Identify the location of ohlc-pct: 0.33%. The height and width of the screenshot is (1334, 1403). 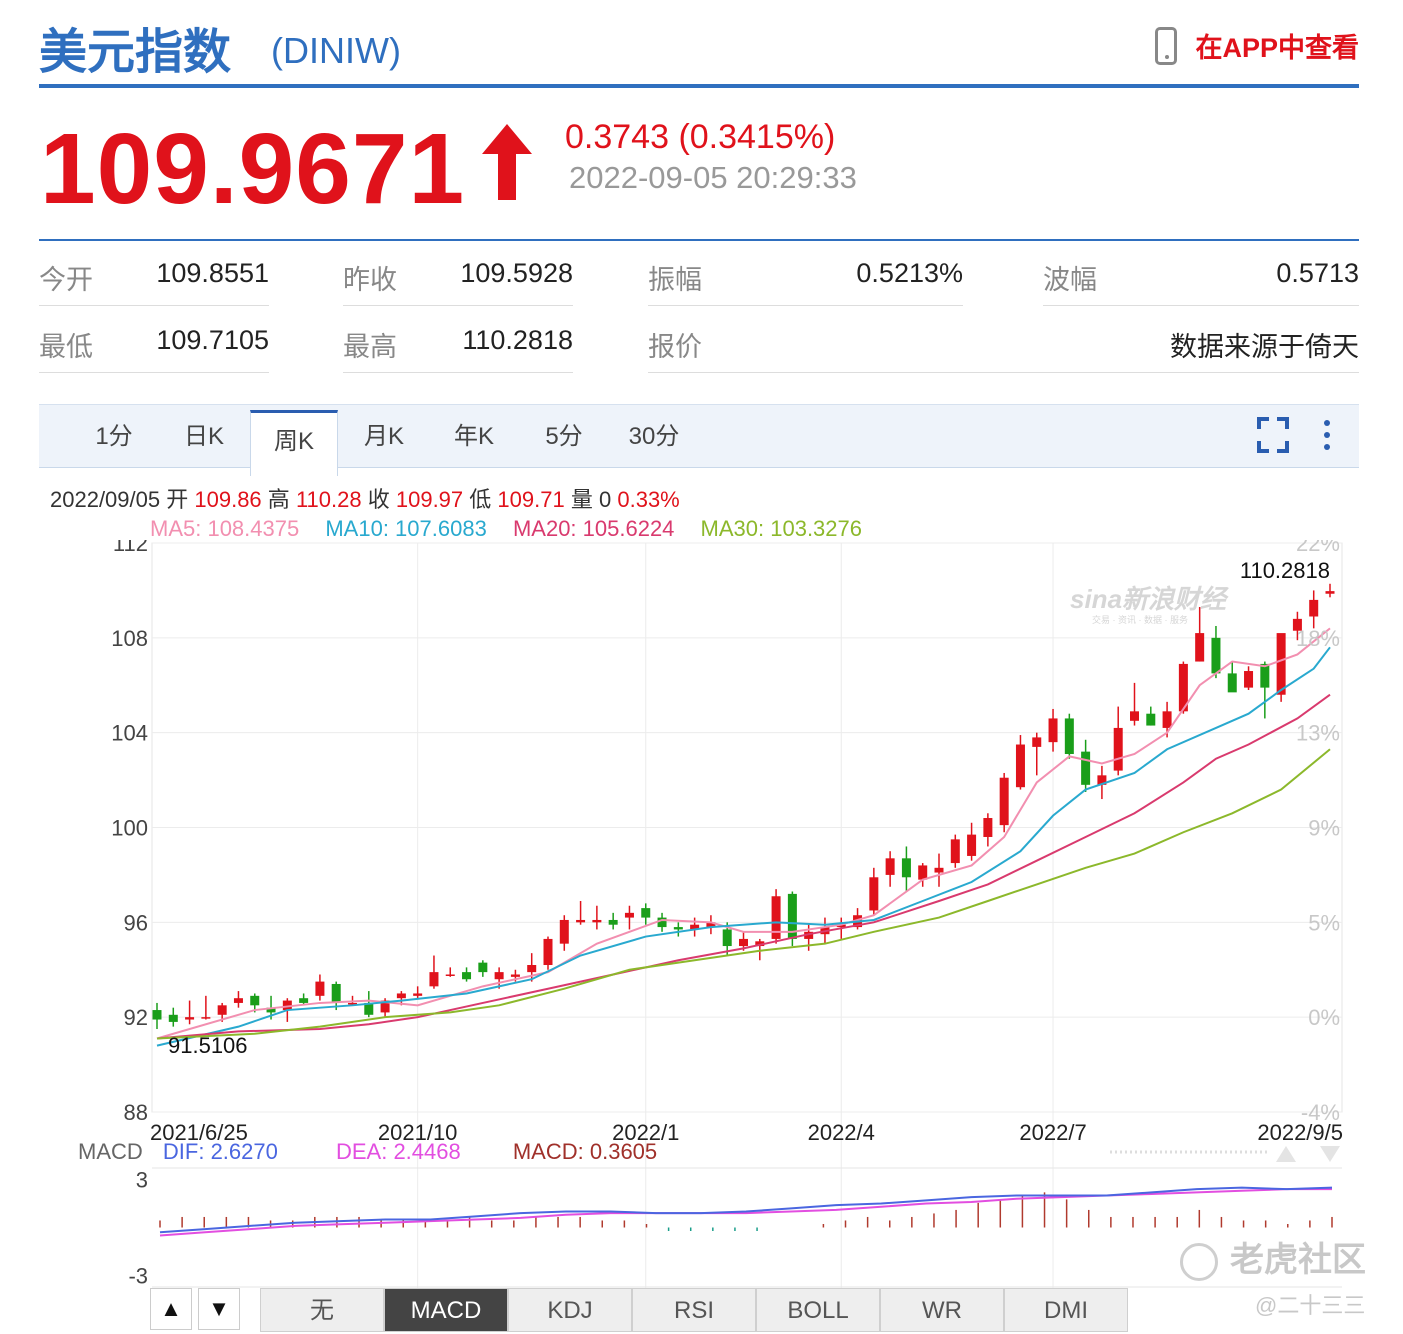
(648, 499).